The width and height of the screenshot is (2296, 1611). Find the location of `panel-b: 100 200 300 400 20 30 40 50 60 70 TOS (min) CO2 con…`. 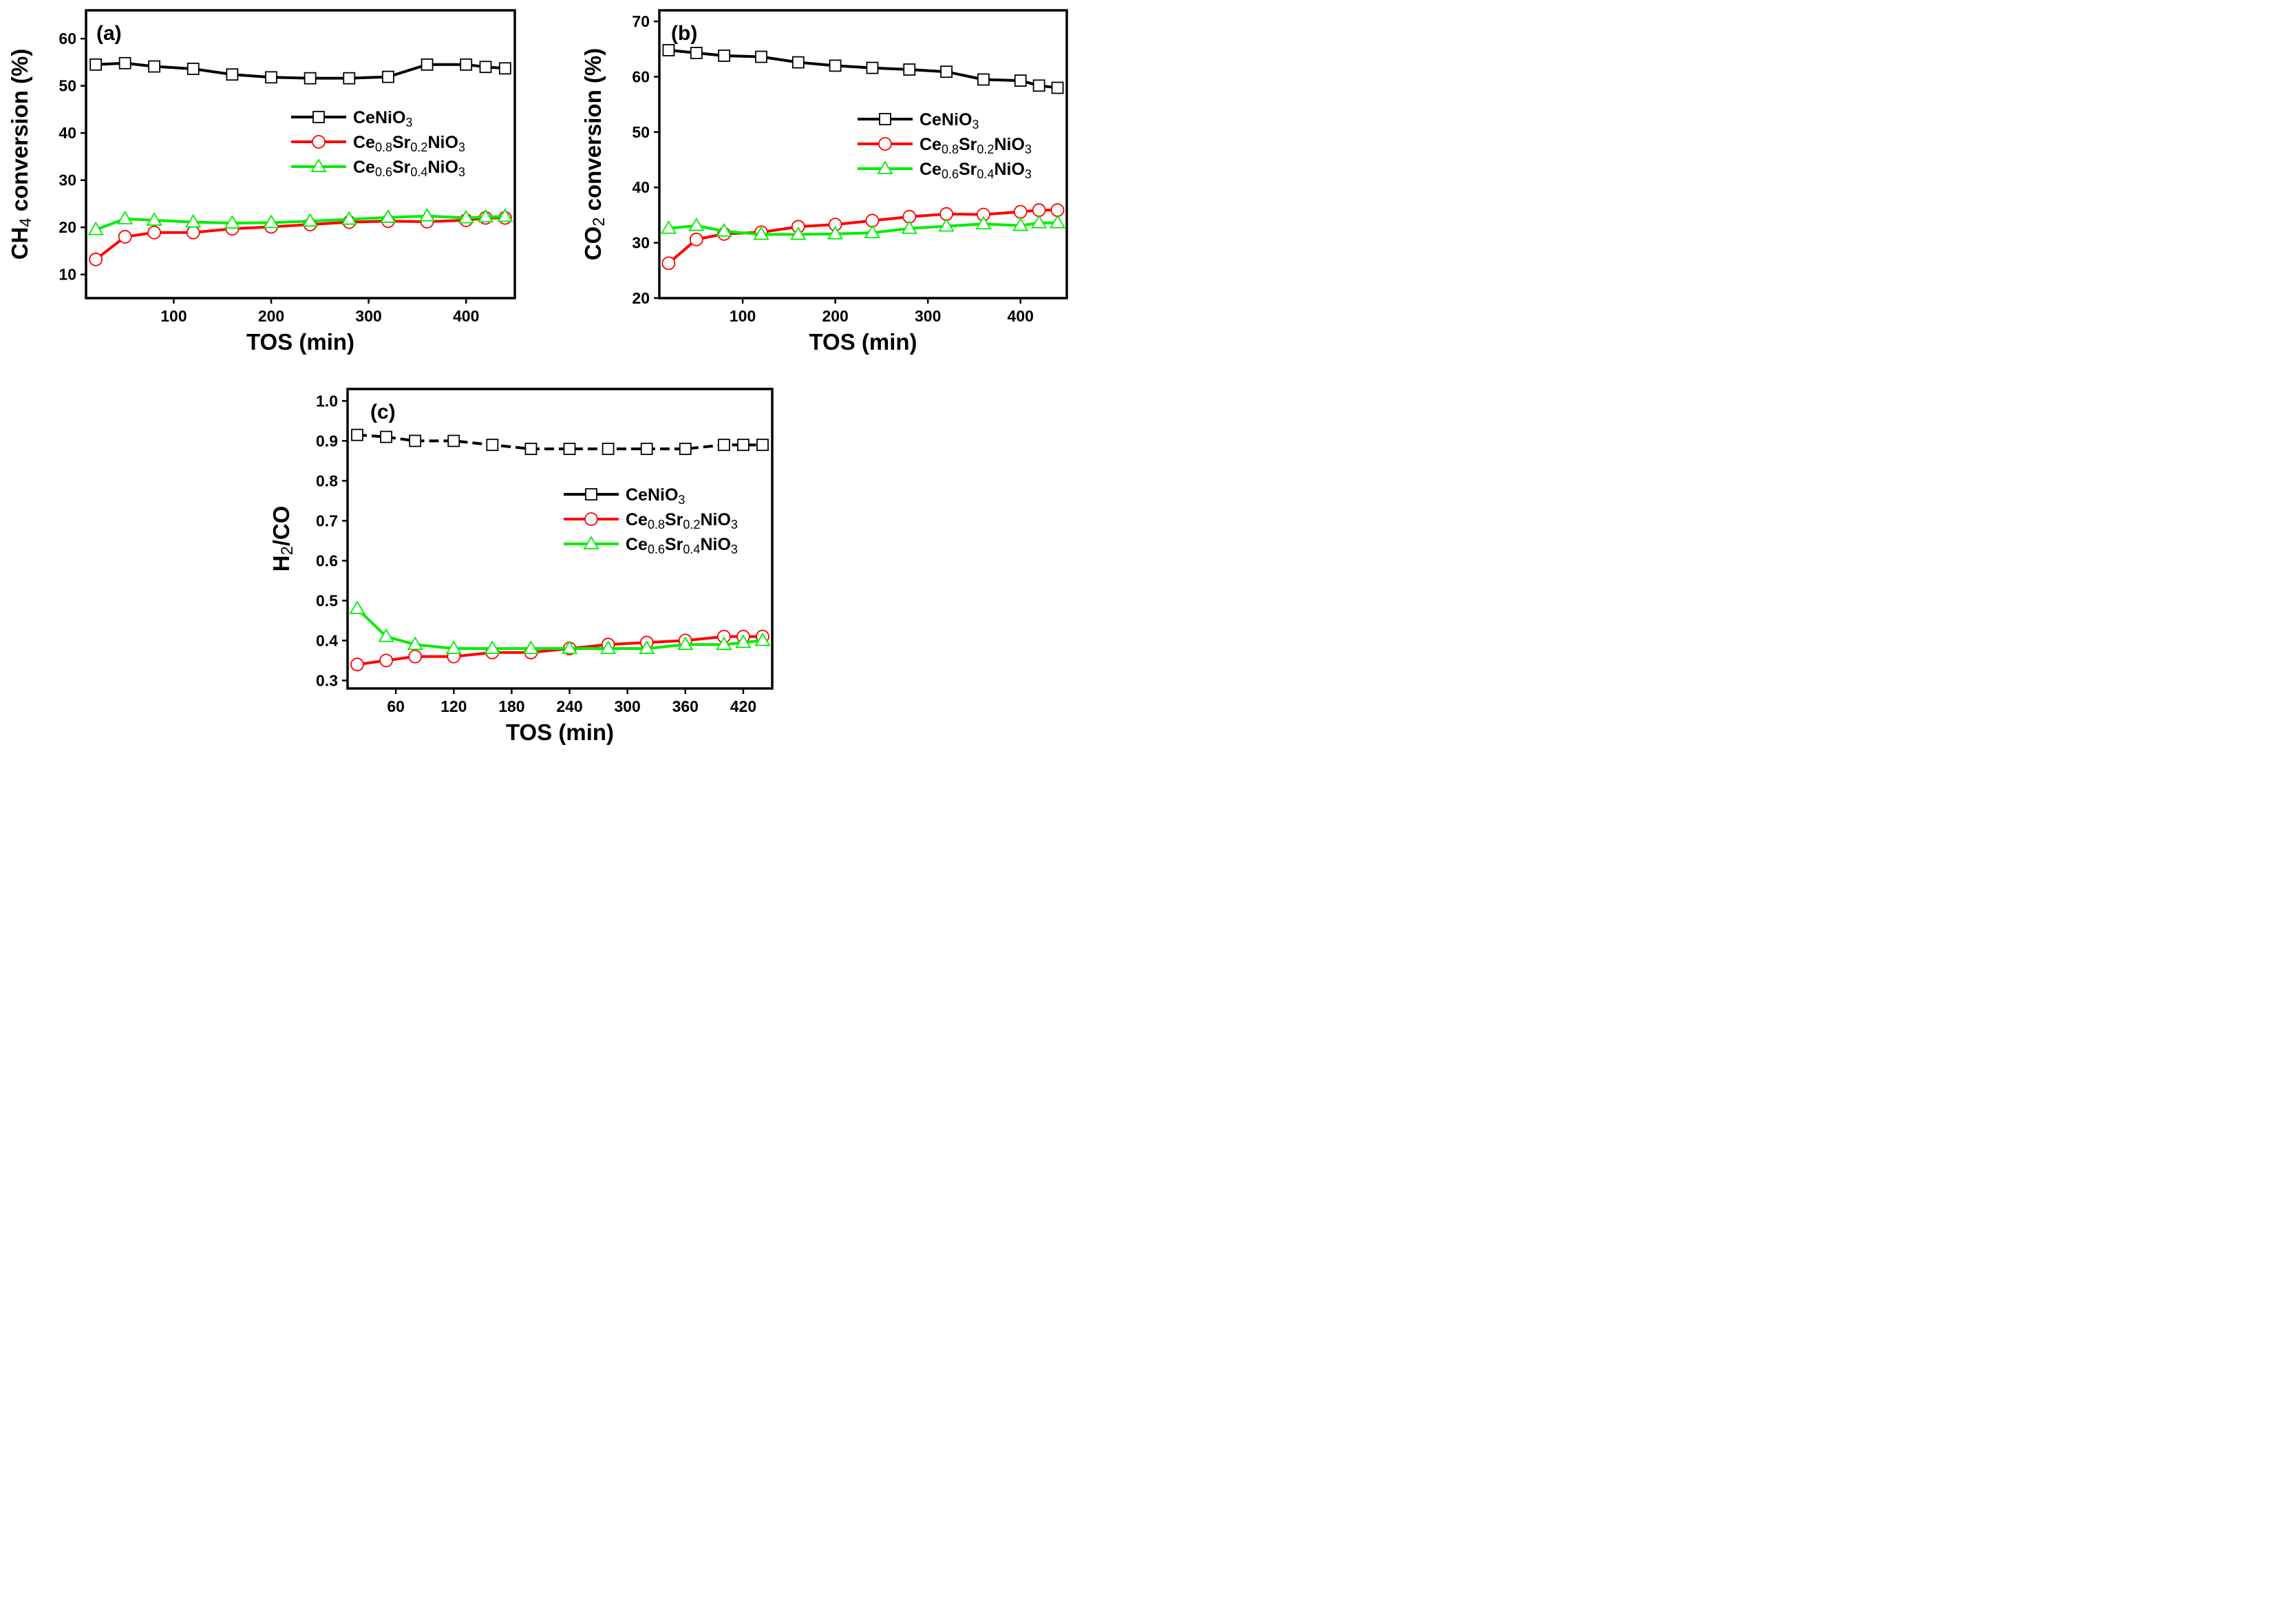

panel-b: 100 200 300 400 20 30 40 50 60 70 TOS (min) CO2 con… is located at coordinates (824, 182).